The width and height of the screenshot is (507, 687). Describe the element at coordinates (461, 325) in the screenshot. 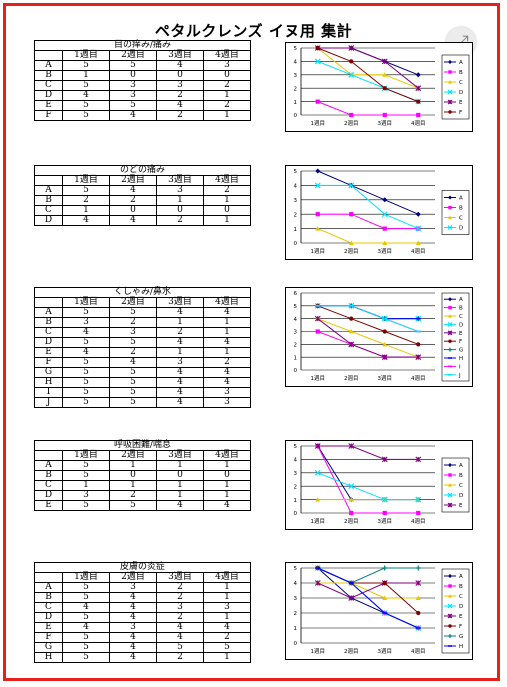

I see `legend-label: D` at that location.